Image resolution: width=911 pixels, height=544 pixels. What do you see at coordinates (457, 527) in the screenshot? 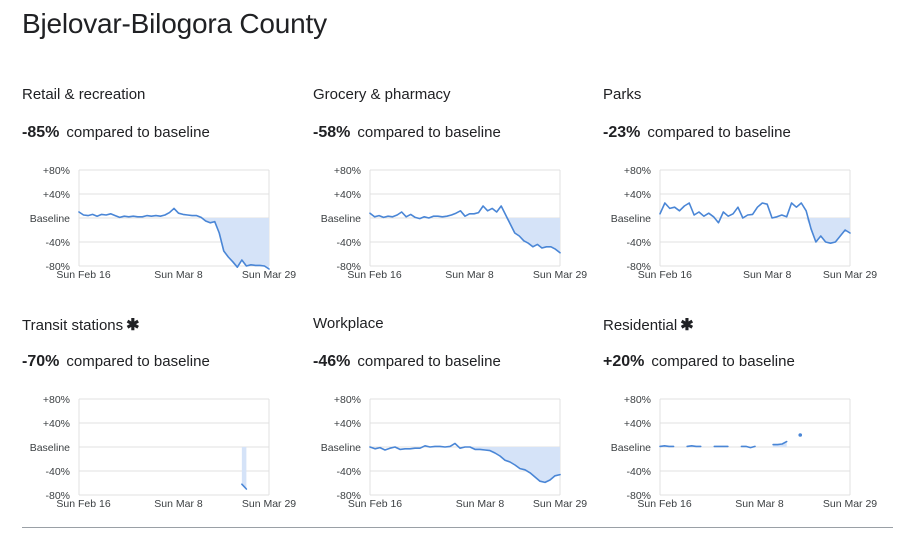
I see `footer-divider` at bounding box center [457, 527].